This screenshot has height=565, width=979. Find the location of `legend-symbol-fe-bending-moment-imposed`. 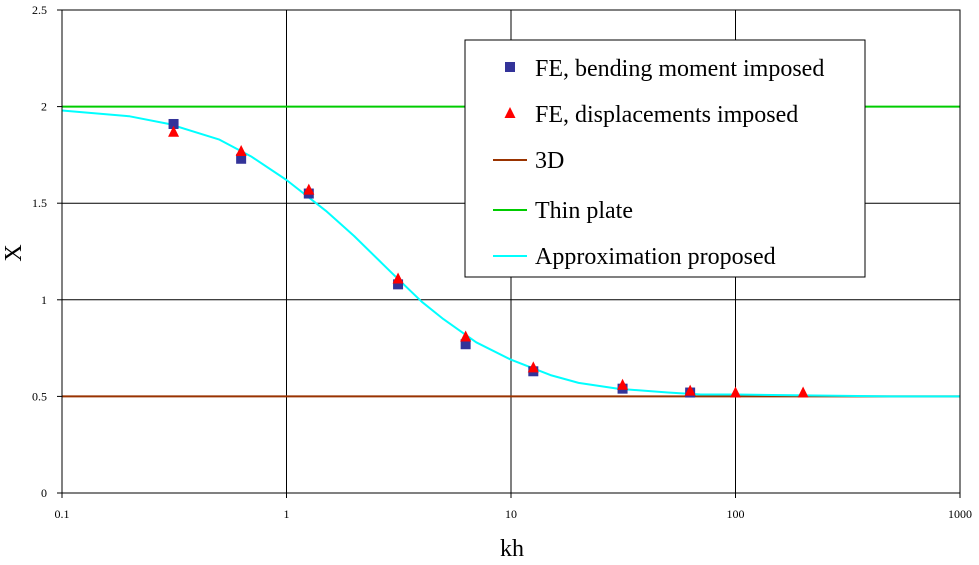

legend-symbol-fe-bending-moment-imposed is located at coordinates (510, 67).